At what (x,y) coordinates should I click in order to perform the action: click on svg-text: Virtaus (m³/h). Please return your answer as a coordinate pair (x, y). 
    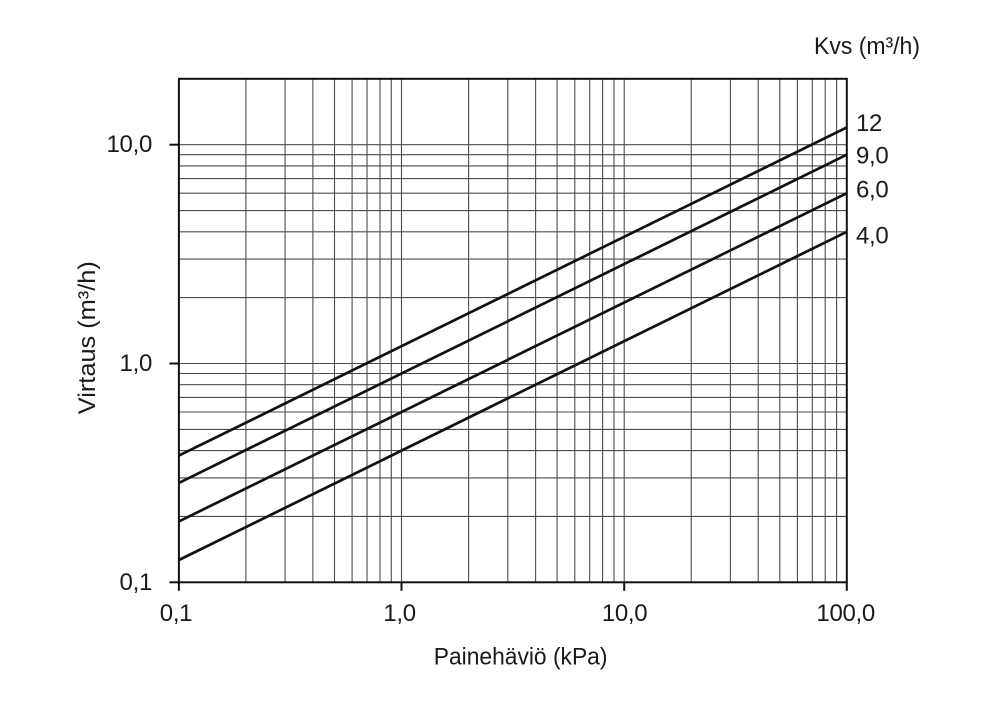
    Looking at the image, I should click on (87, 337).